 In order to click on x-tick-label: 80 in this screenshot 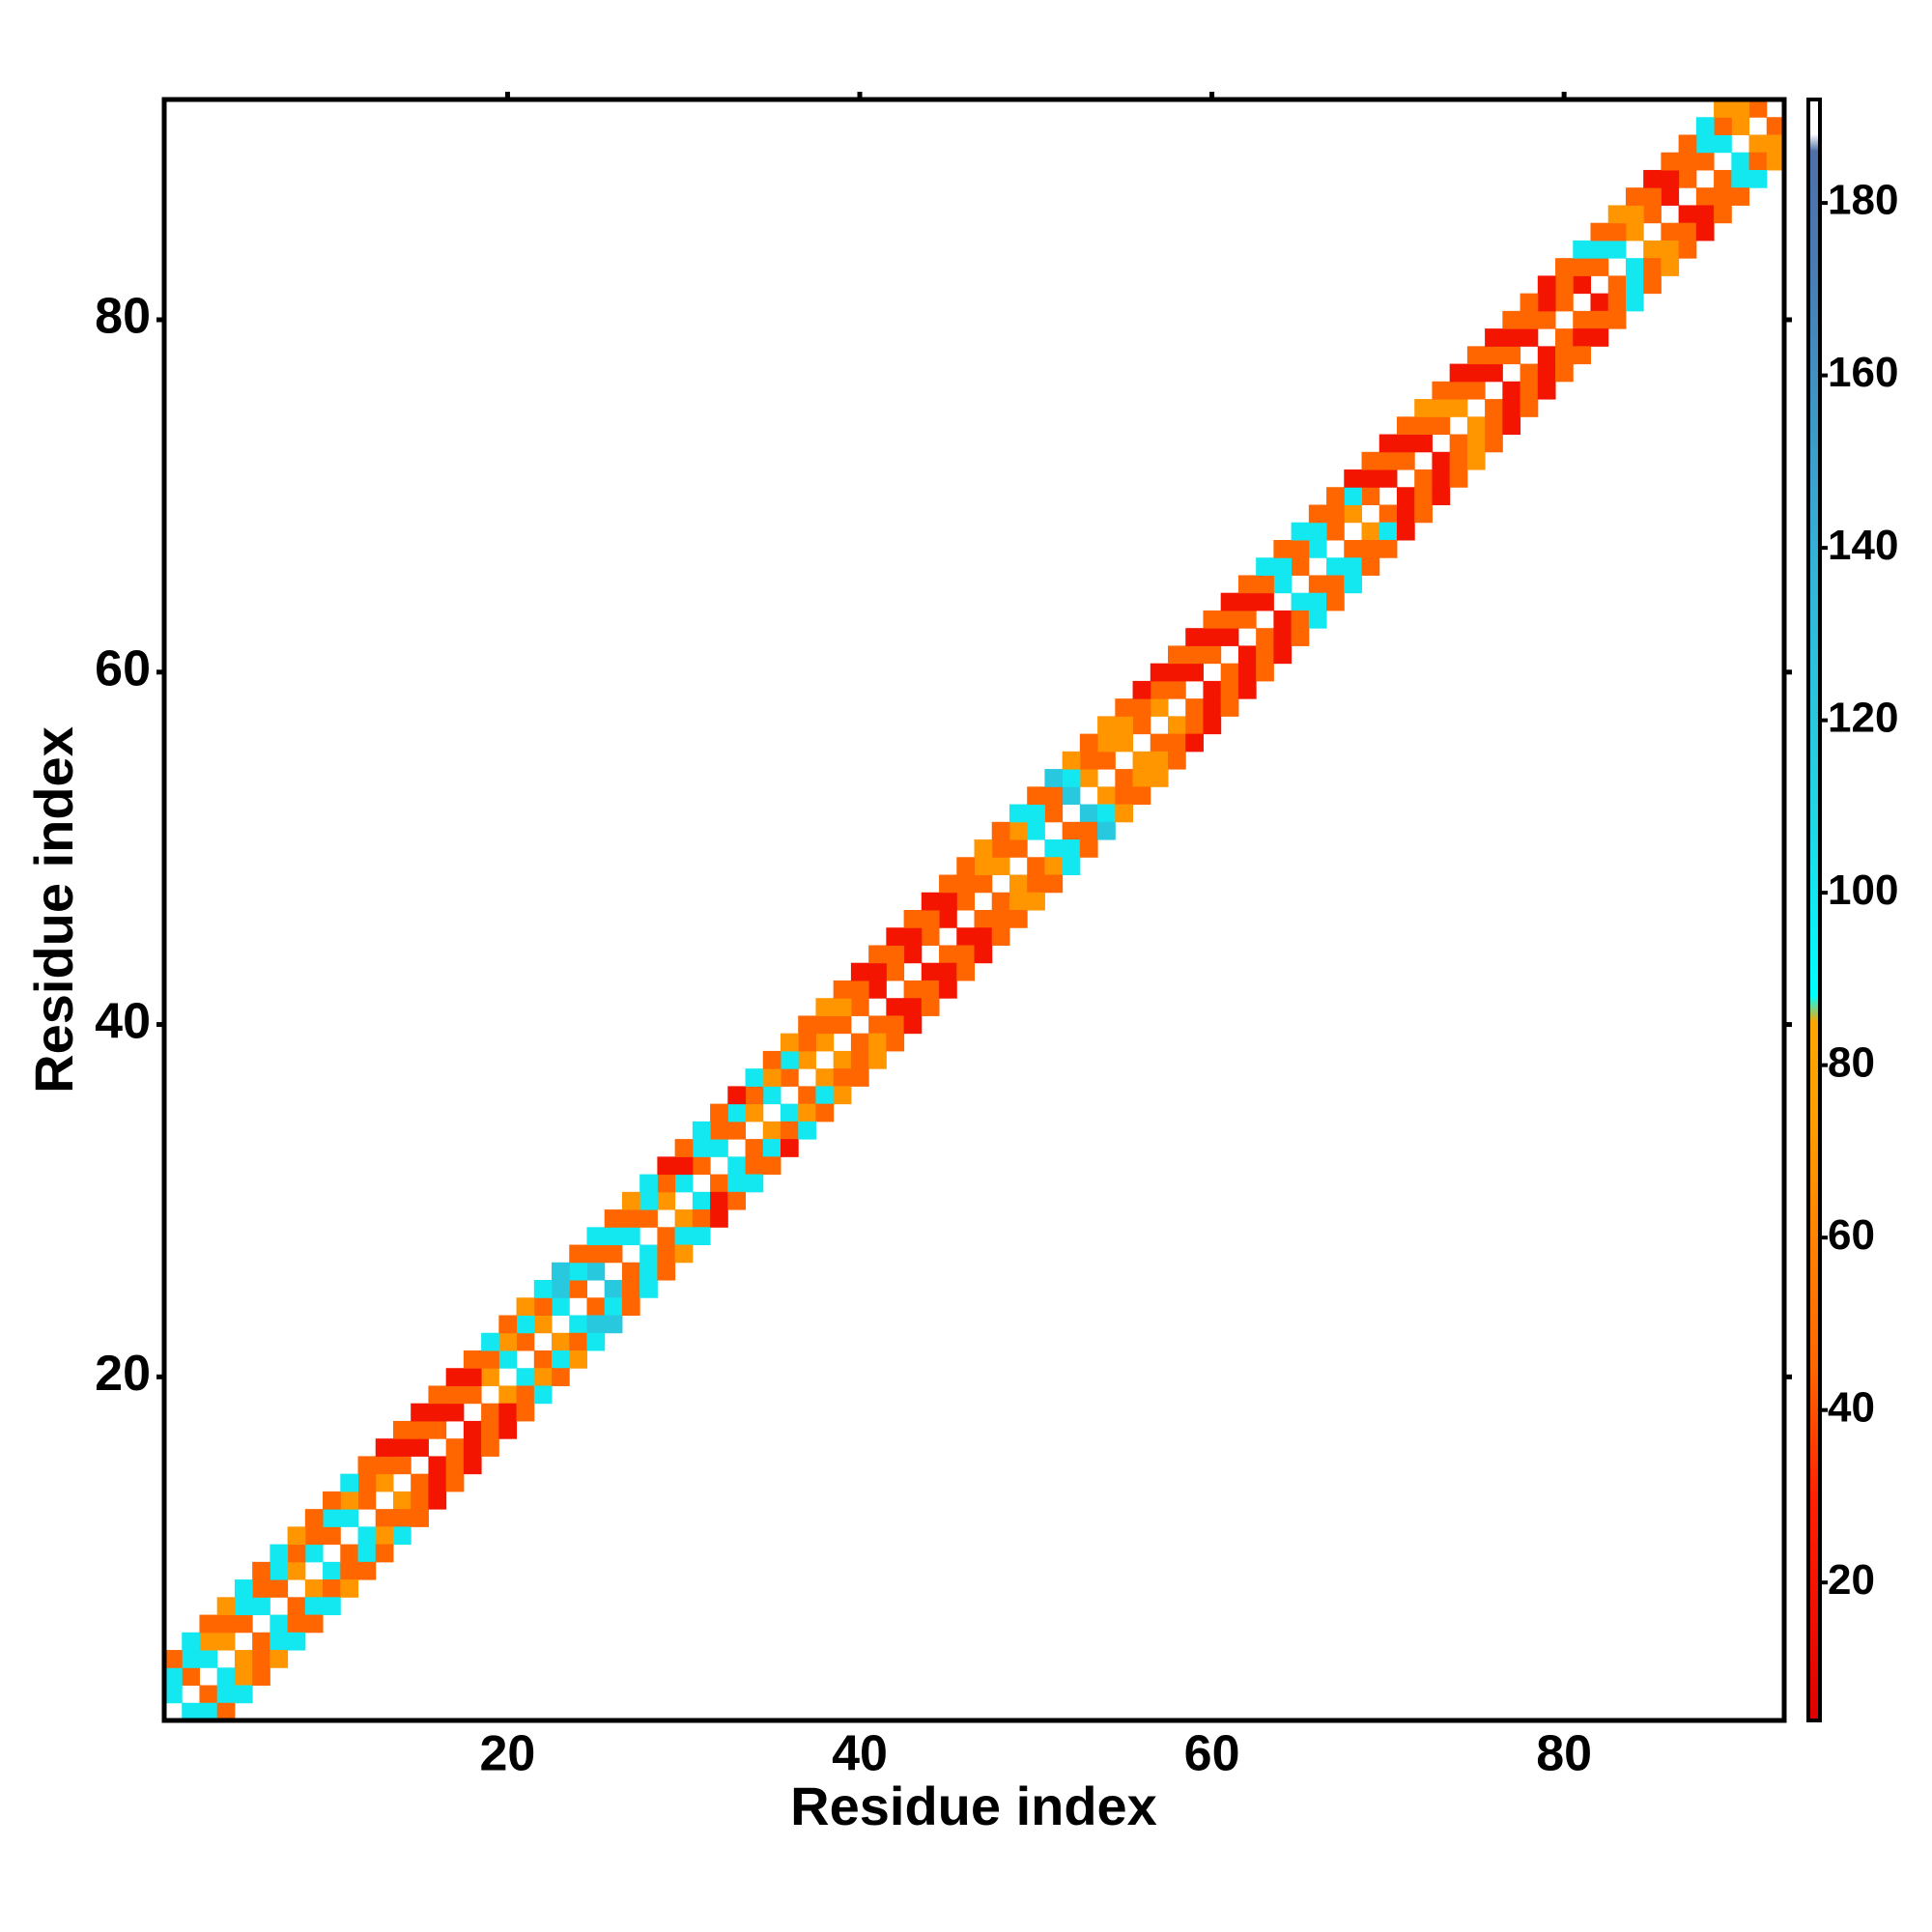, I will do `click(1564, 1754)`.